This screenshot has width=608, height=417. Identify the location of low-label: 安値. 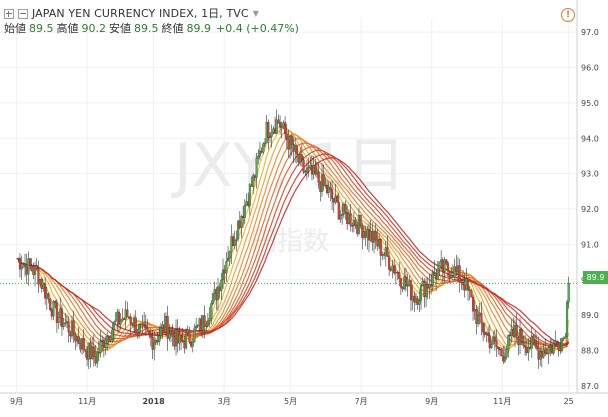
(120, 28).